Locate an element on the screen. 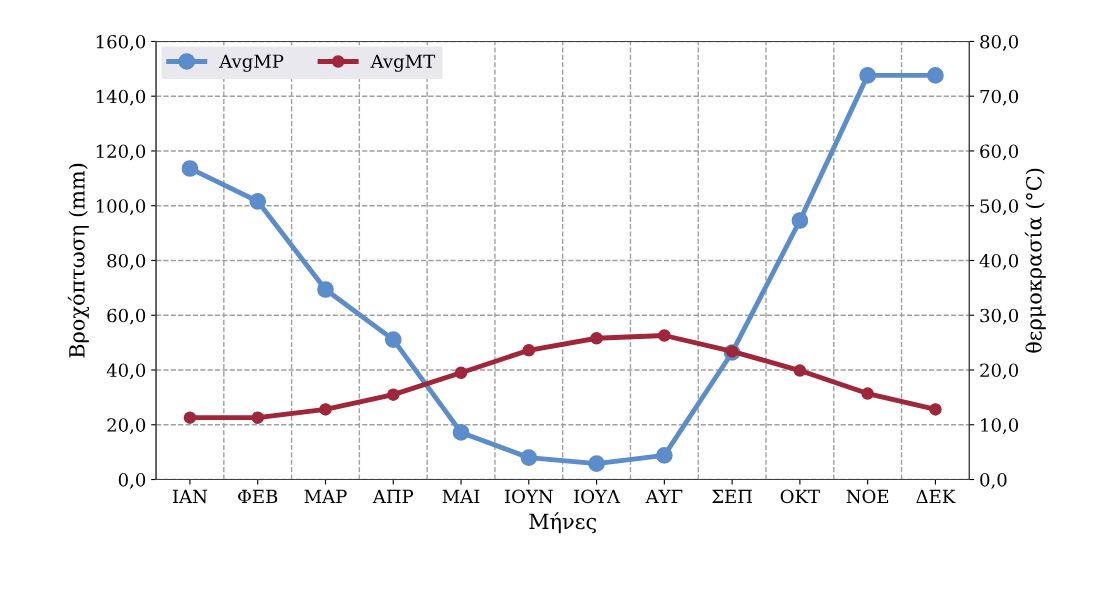  x-tick-label: ΙΑΝ is located at coordinates (190, 496).